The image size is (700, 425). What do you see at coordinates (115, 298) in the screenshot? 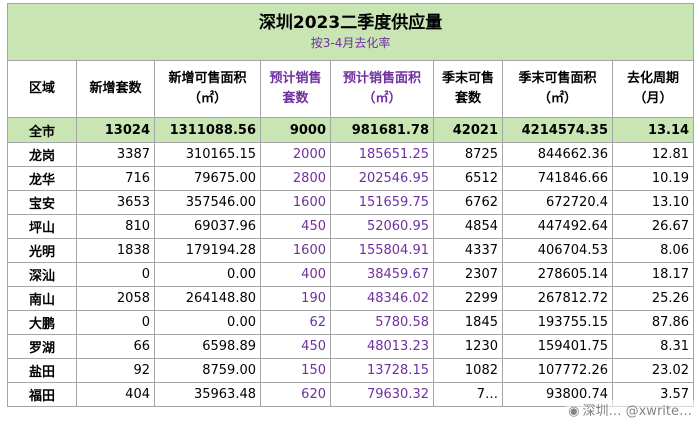
I see `cell-new-units: 2058` at bounding box center [115, 298].